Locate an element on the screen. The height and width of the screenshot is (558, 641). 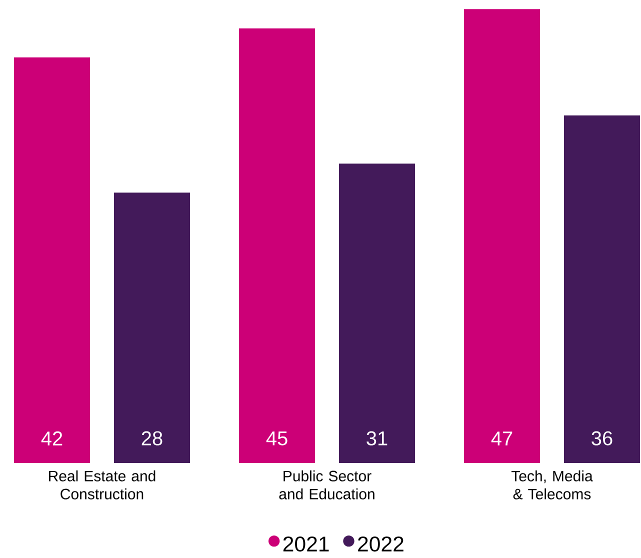
x-tick-label: Real Estate and Construction is located at coordinates (102, 485).